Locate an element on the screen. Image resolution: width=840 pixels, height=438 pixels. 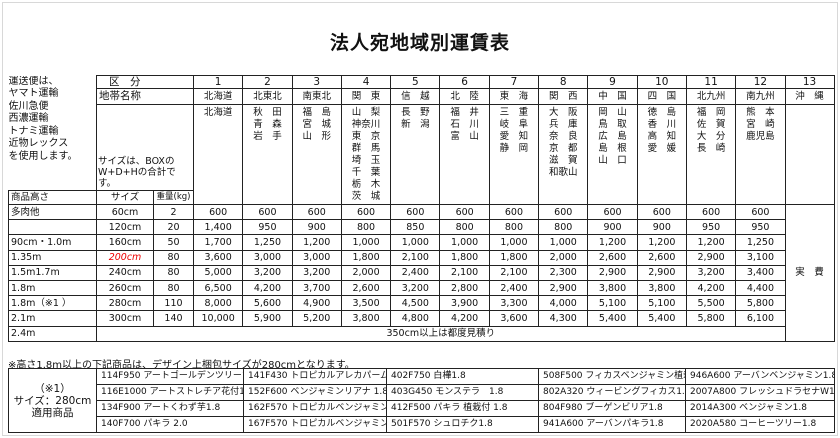
size-cell: 280cm is located at coordinates (125, 303).